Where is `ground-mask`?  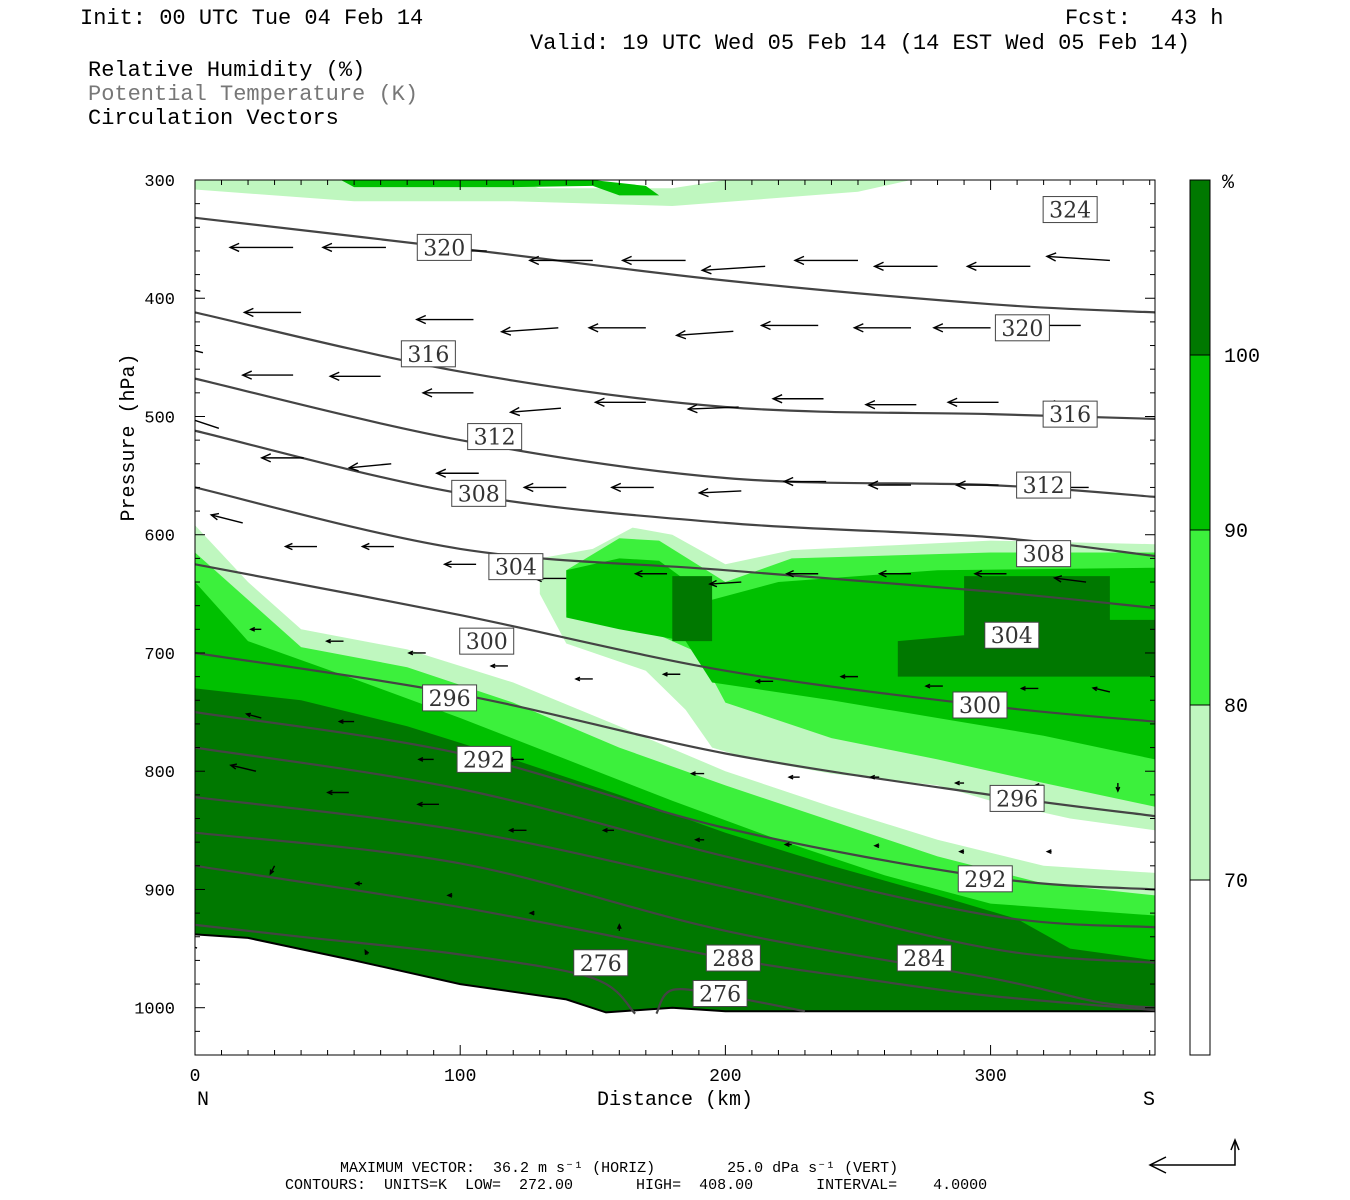 ground-mask is located at coordinates (675, 994).